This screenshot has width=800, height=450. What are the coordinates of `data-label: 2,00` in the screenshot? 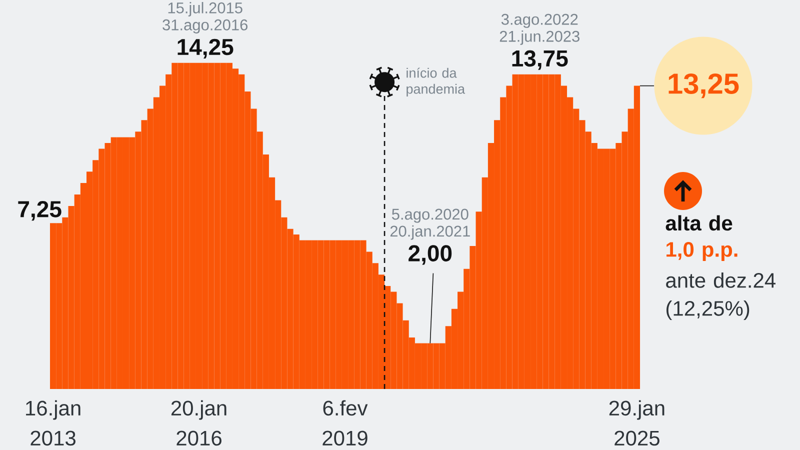 It's located at (430, 255).